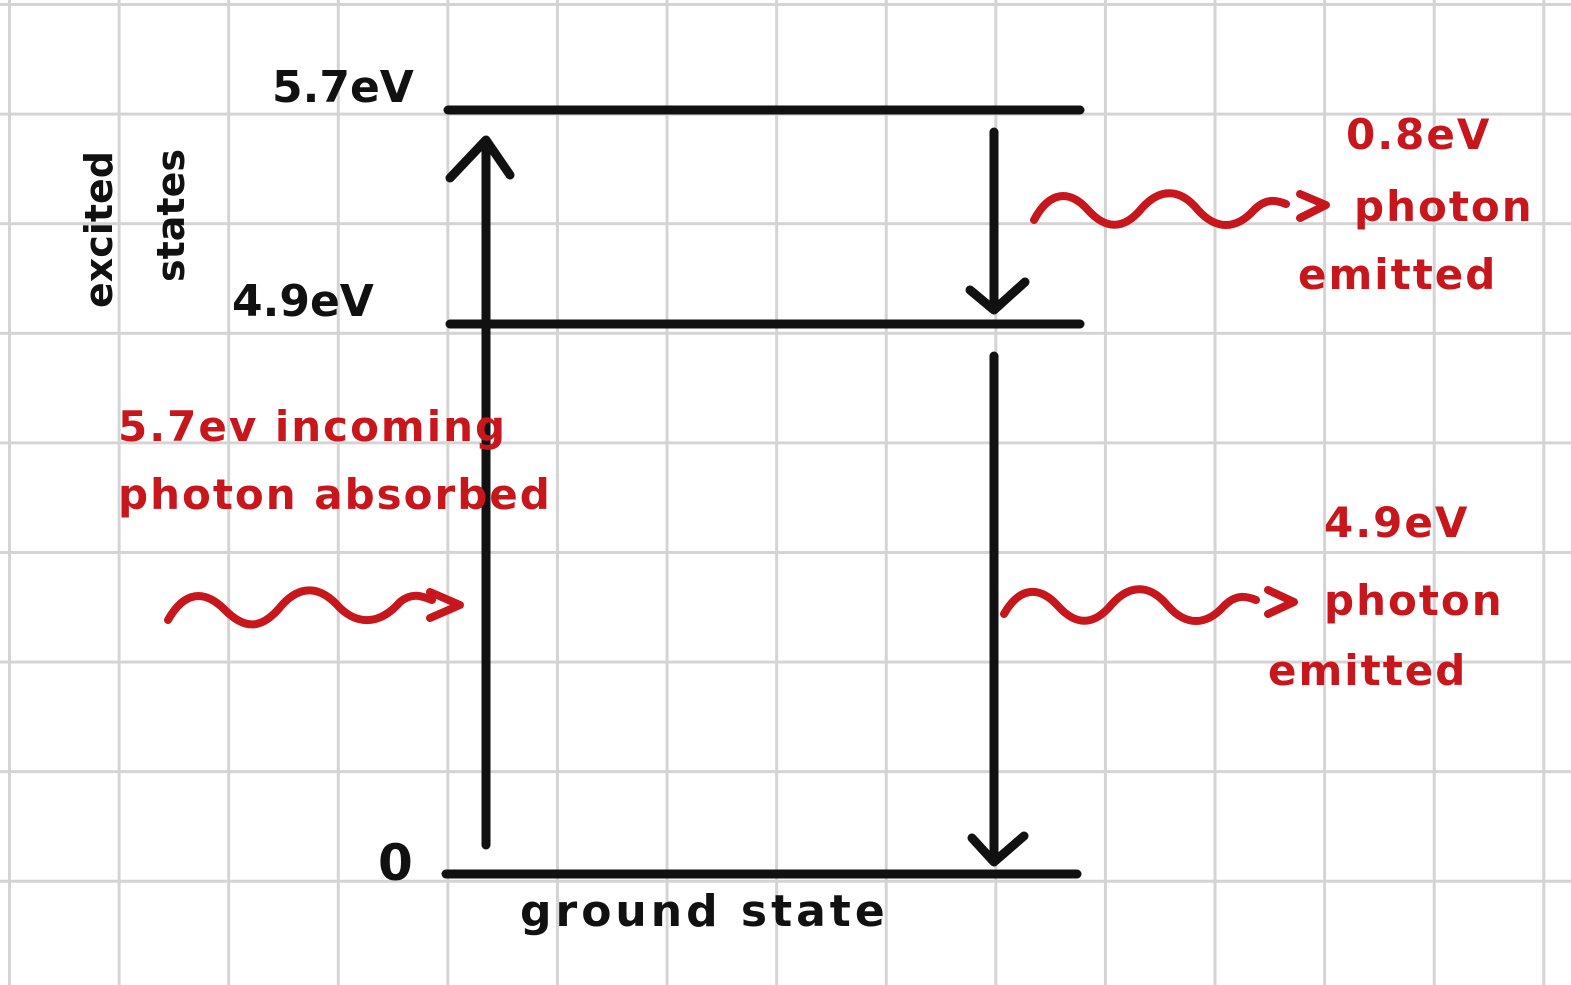 The image size is (1571, 985). What do you see at coordinates (704, 911) in the screenshot?
I see `ground-state-label: ground state` at bounding box center [704, 911].